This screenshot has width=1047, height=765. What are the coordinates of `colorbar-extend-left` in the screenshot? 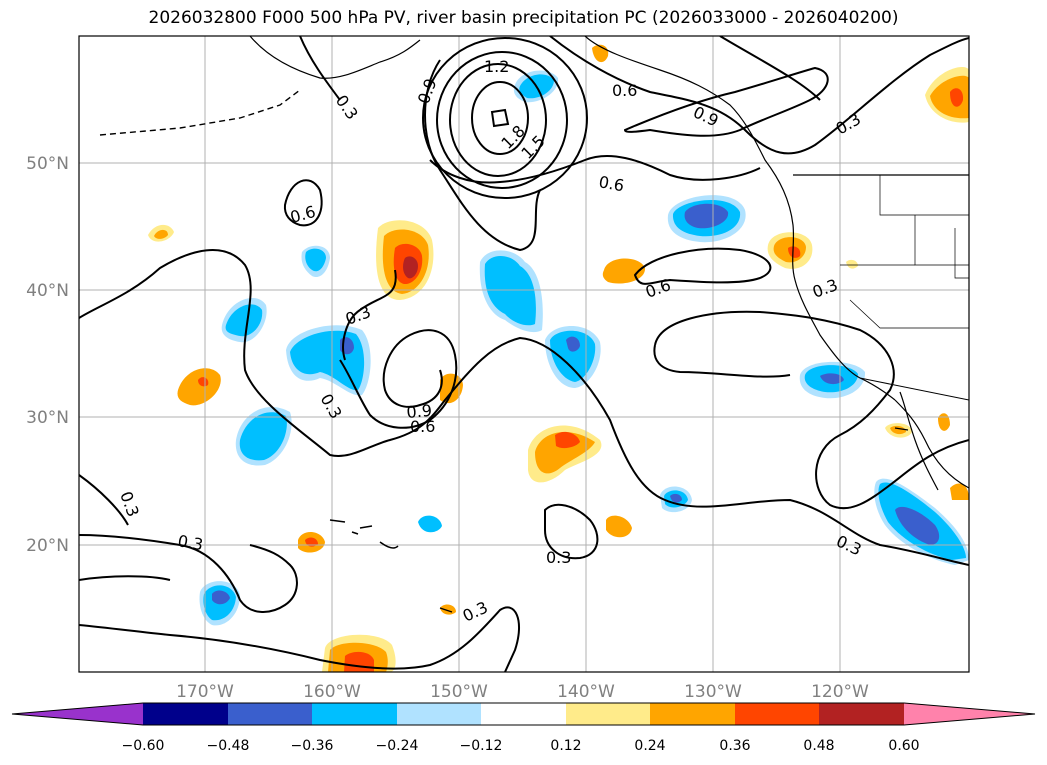 It's located at (77, 714).